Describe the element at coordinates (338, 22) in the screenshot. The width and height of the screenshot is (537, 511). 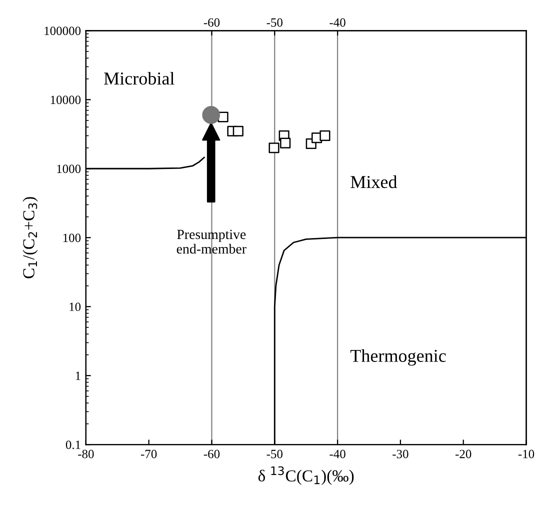
I see `x2-tick-label: -40` at that location.